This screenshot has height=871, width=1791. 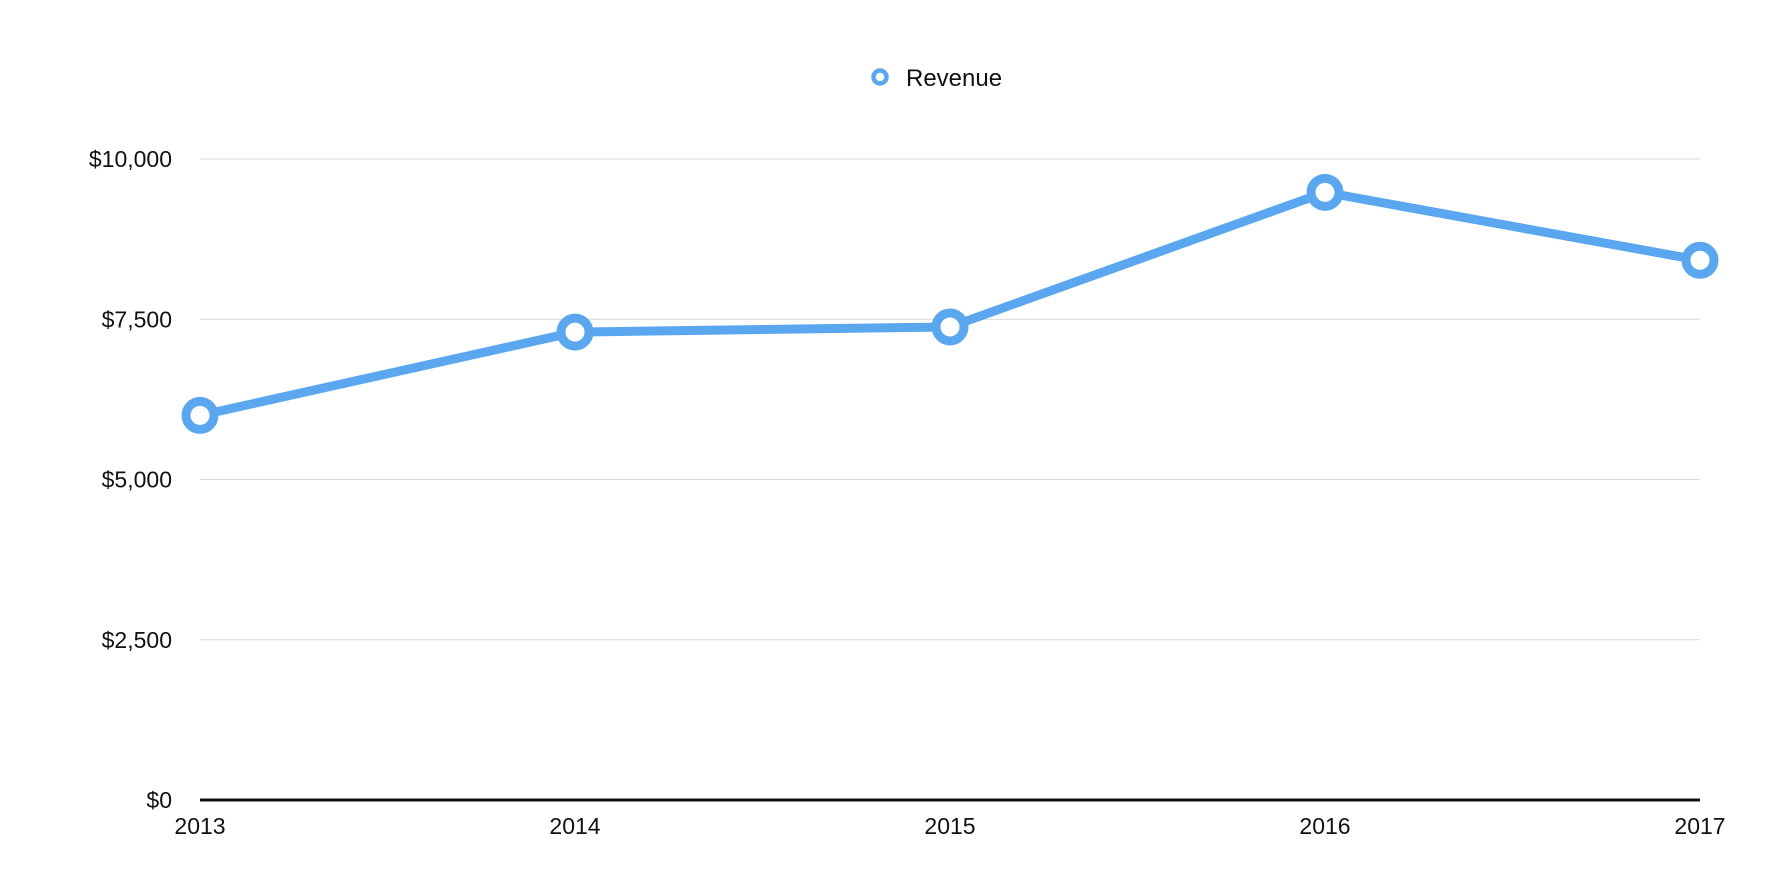 What do you see at coordinates (159, 800) in the screenshot?
I see `y-tick-label: $0` at bounding box center [159, 800].